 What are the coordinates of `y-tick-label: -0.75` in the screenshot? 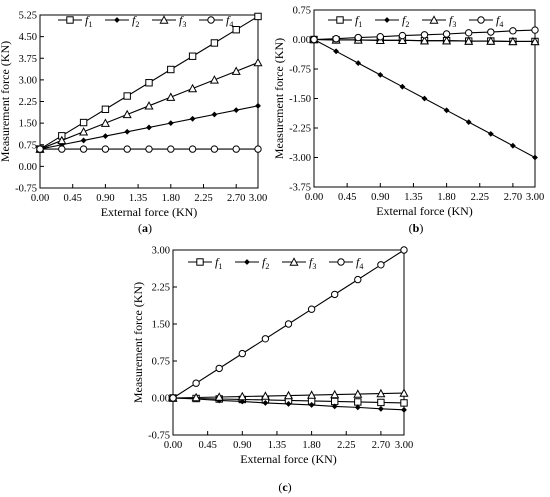 It's located at (300, 70).